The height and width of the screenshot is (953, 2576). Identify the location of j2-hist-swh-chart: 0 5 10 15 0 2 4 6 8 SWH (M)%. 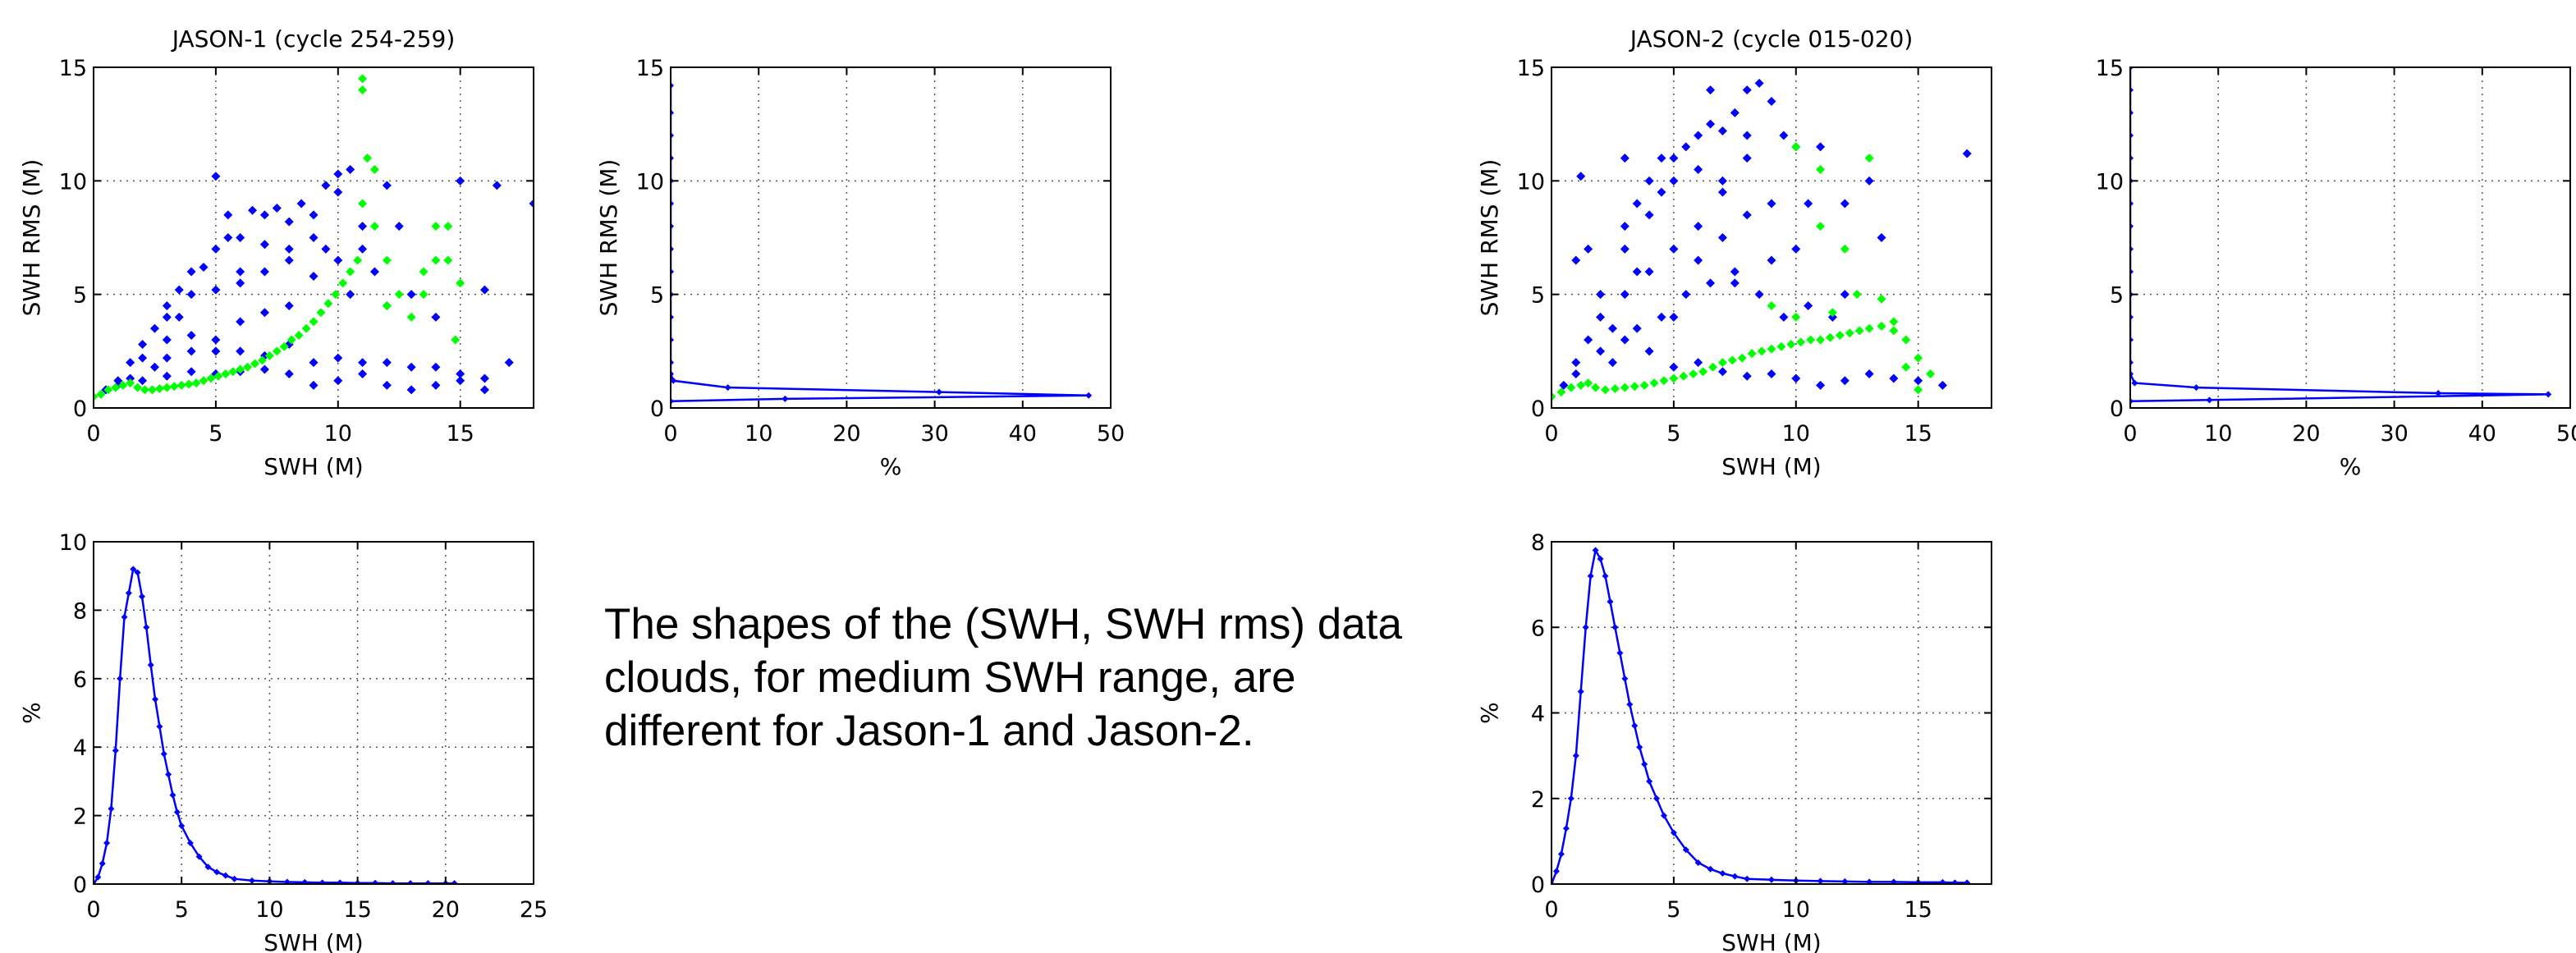
(1734, 741).